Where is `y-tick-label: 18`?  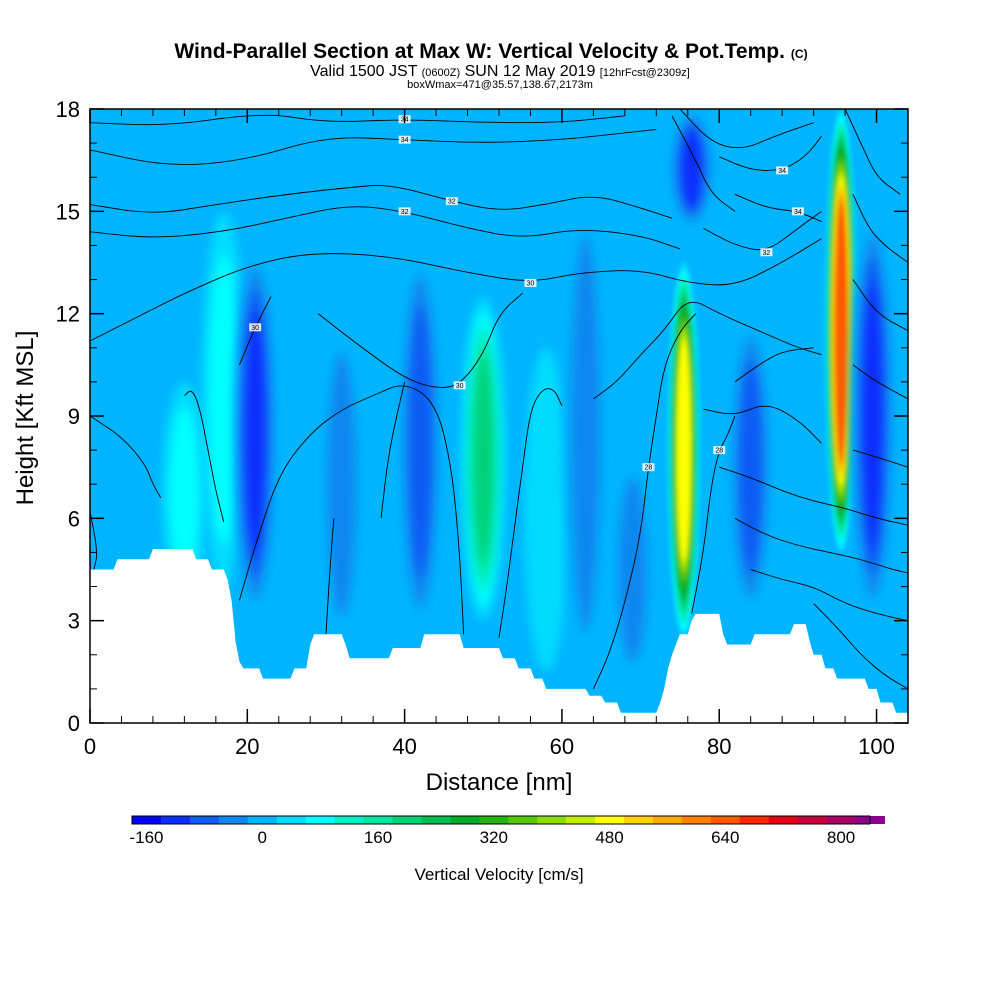 y-tick-label: 18 is located at coordinates (68, 109).